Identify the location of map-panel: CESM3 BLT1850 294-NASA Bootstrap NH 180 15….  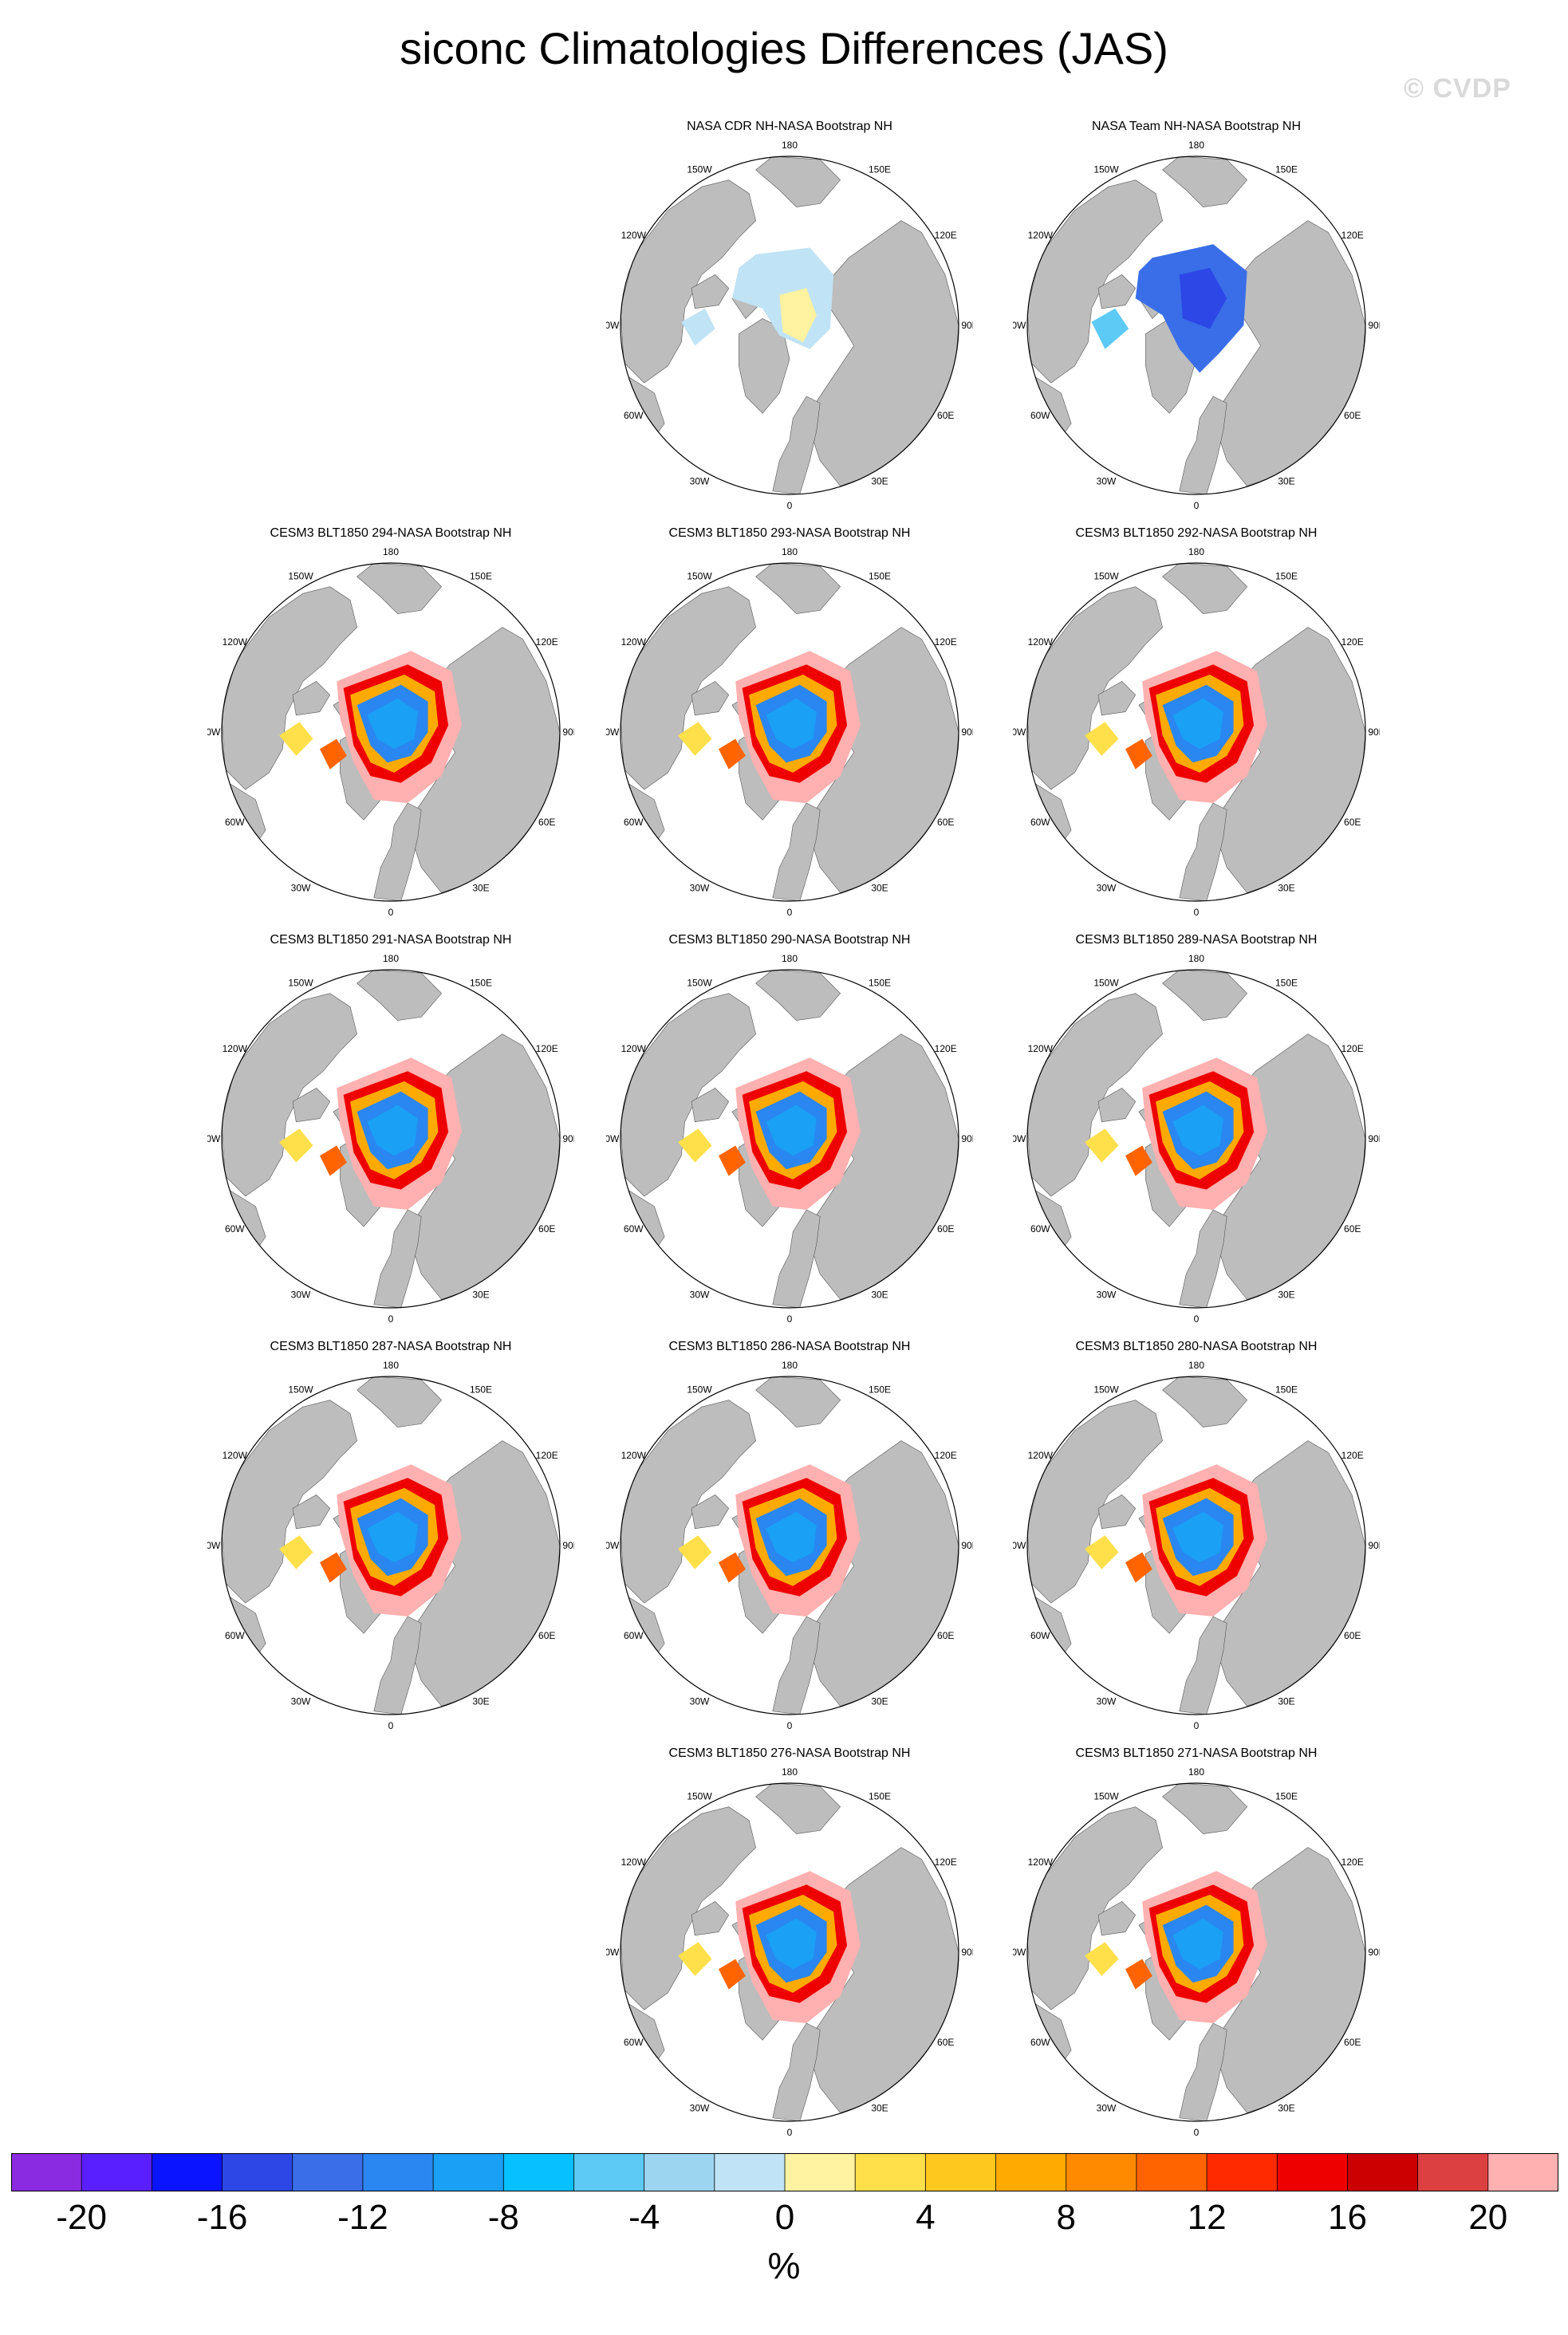
(390, 729).